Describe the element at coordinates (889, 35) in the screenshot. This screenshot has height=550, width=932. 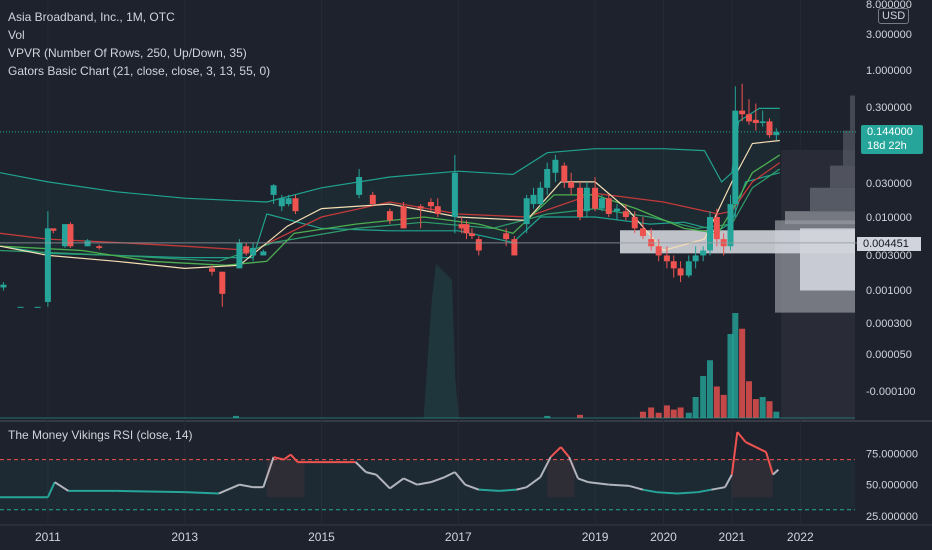
I see `price-axis-label: 3.000000` at that location.